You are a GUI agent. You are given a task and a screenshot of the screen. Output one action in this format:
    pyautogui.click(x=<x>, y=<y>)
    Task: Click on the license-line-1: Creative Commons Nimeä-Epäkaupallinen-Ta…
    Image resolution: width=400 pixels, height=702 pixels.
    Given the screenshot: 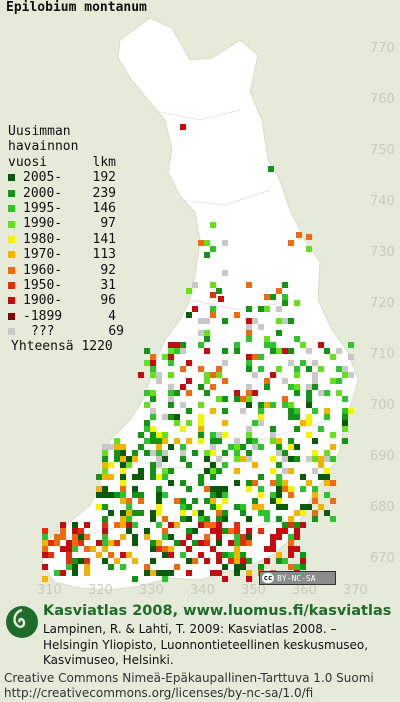 What is the action you would take?
    pyautogui.click(x=189, y=678)
    